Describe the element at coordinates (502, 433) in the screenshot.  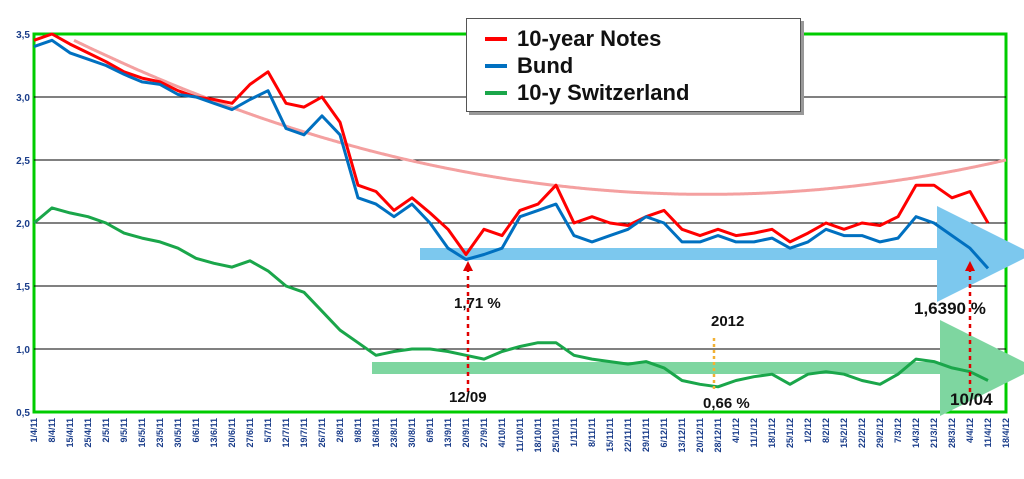
I see `x-tick-label: 4/10/11` at that location.